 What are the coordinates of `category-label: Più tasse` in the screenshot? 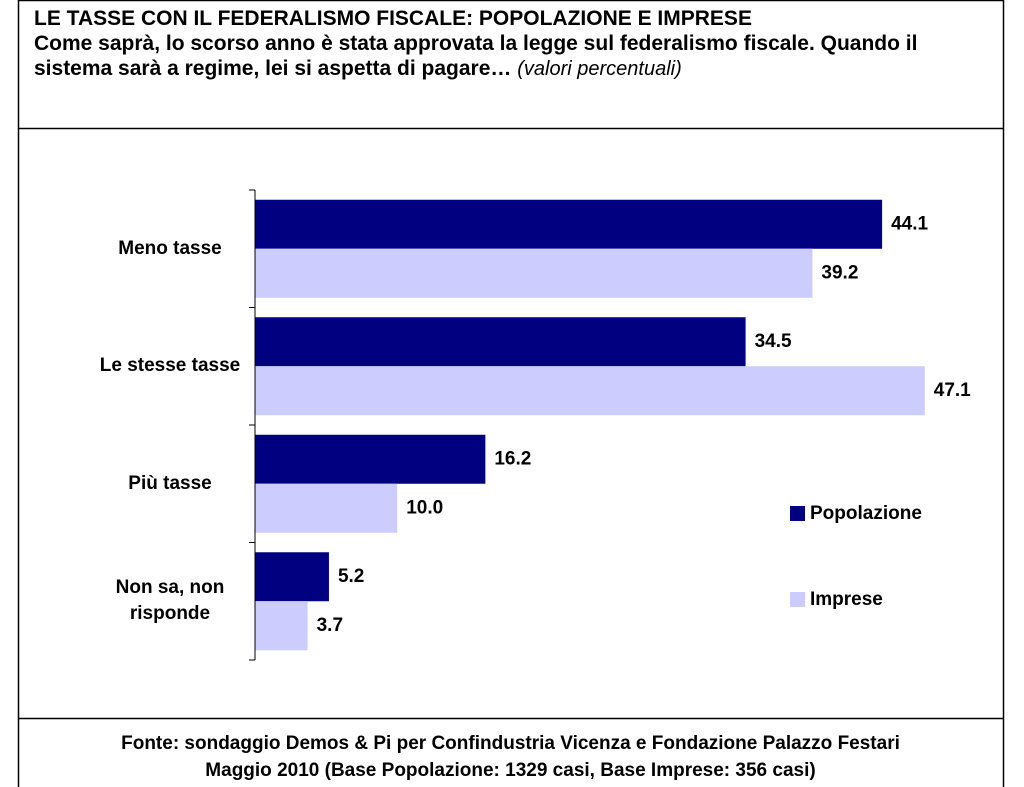 It's located at (170, 483).